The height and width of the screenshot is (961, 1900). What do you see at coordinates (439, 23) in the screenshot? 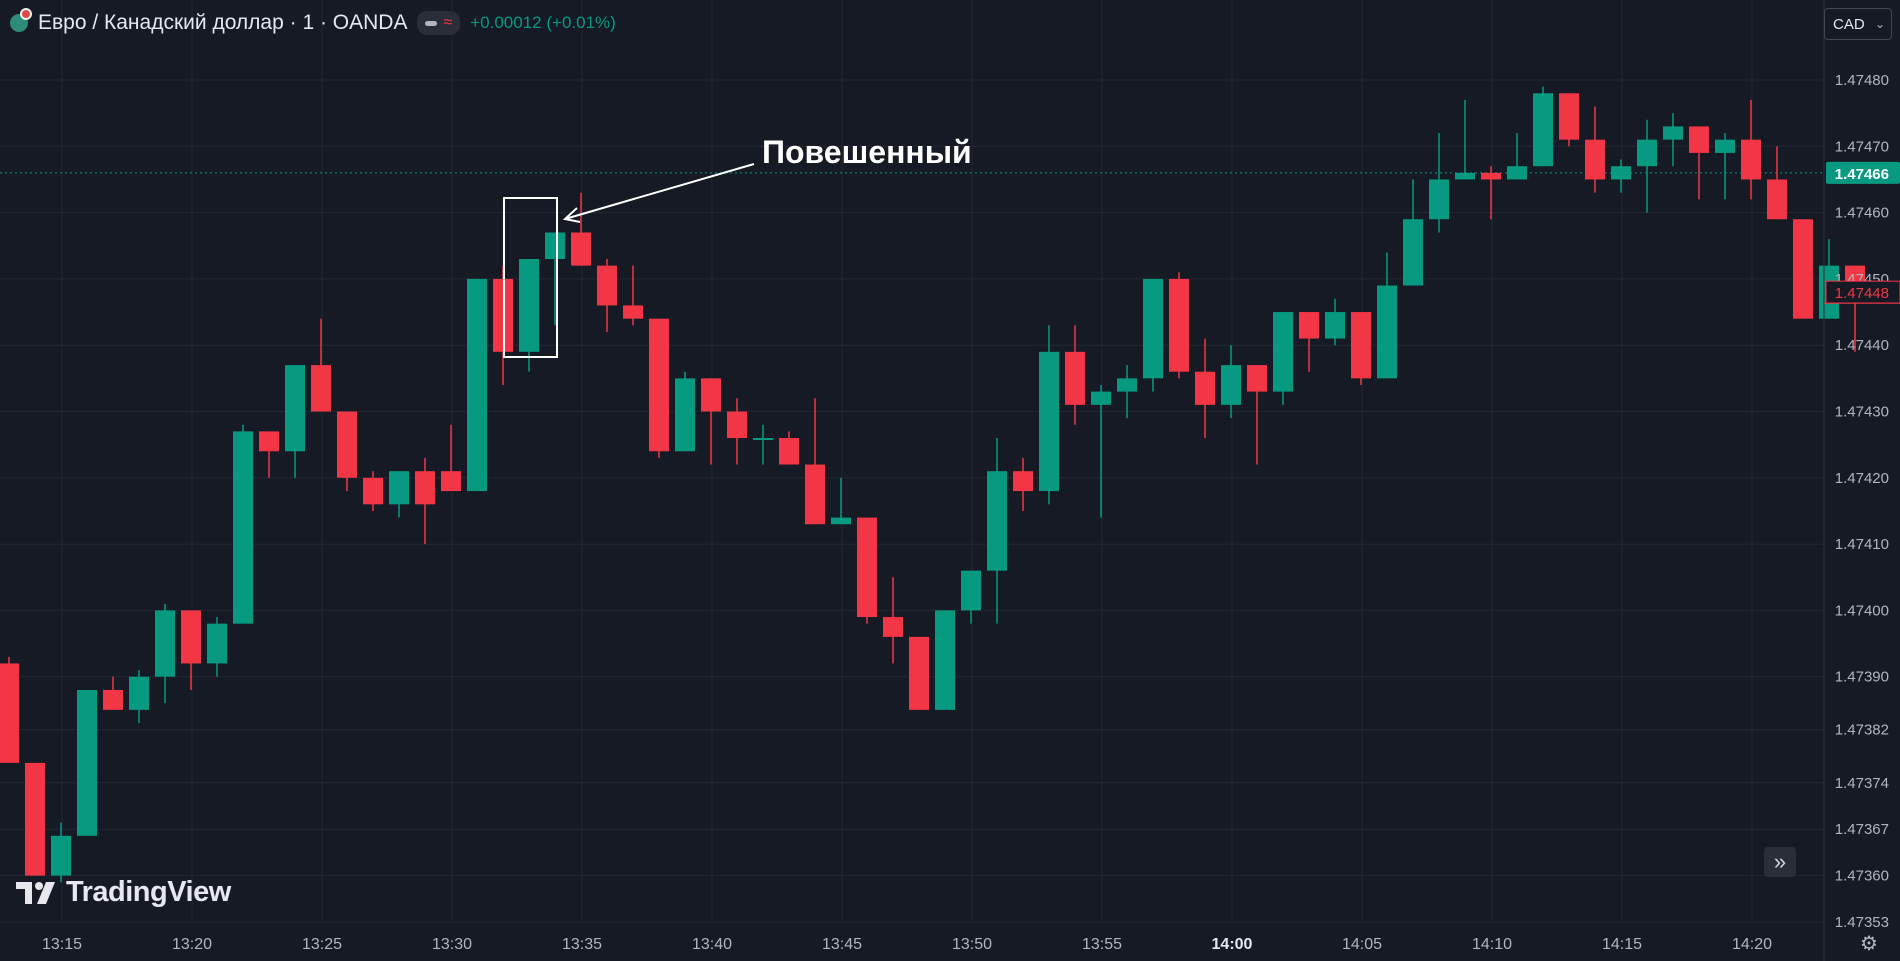
I see `market-status-pill: ≈` at bounding box center [439, 23].